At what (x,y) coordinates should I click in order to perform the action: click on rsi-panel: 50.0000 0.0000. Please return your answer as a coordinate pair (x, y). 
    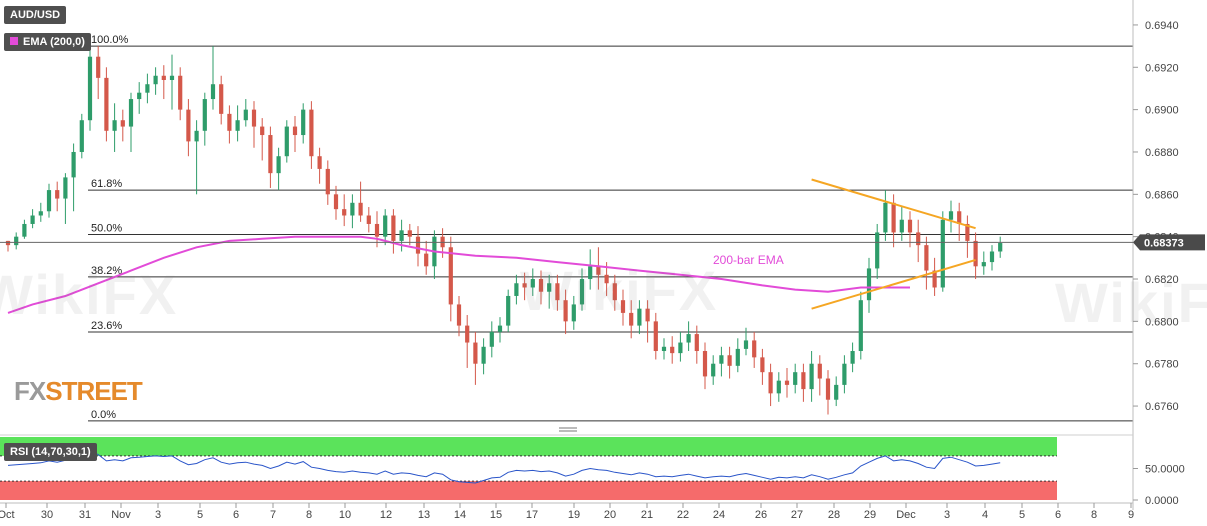
    Looking at the image, I should click on (592, 470).